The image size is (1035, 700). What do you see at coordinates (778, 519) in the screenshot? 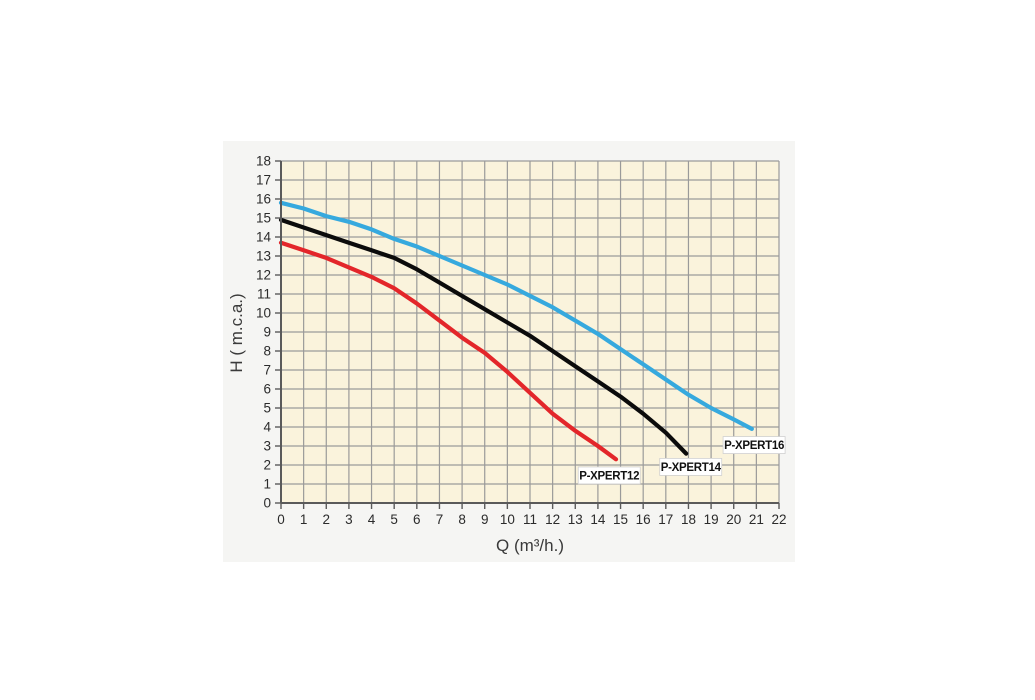
I see `svg-text: 22` at bounding box center [778, 519].